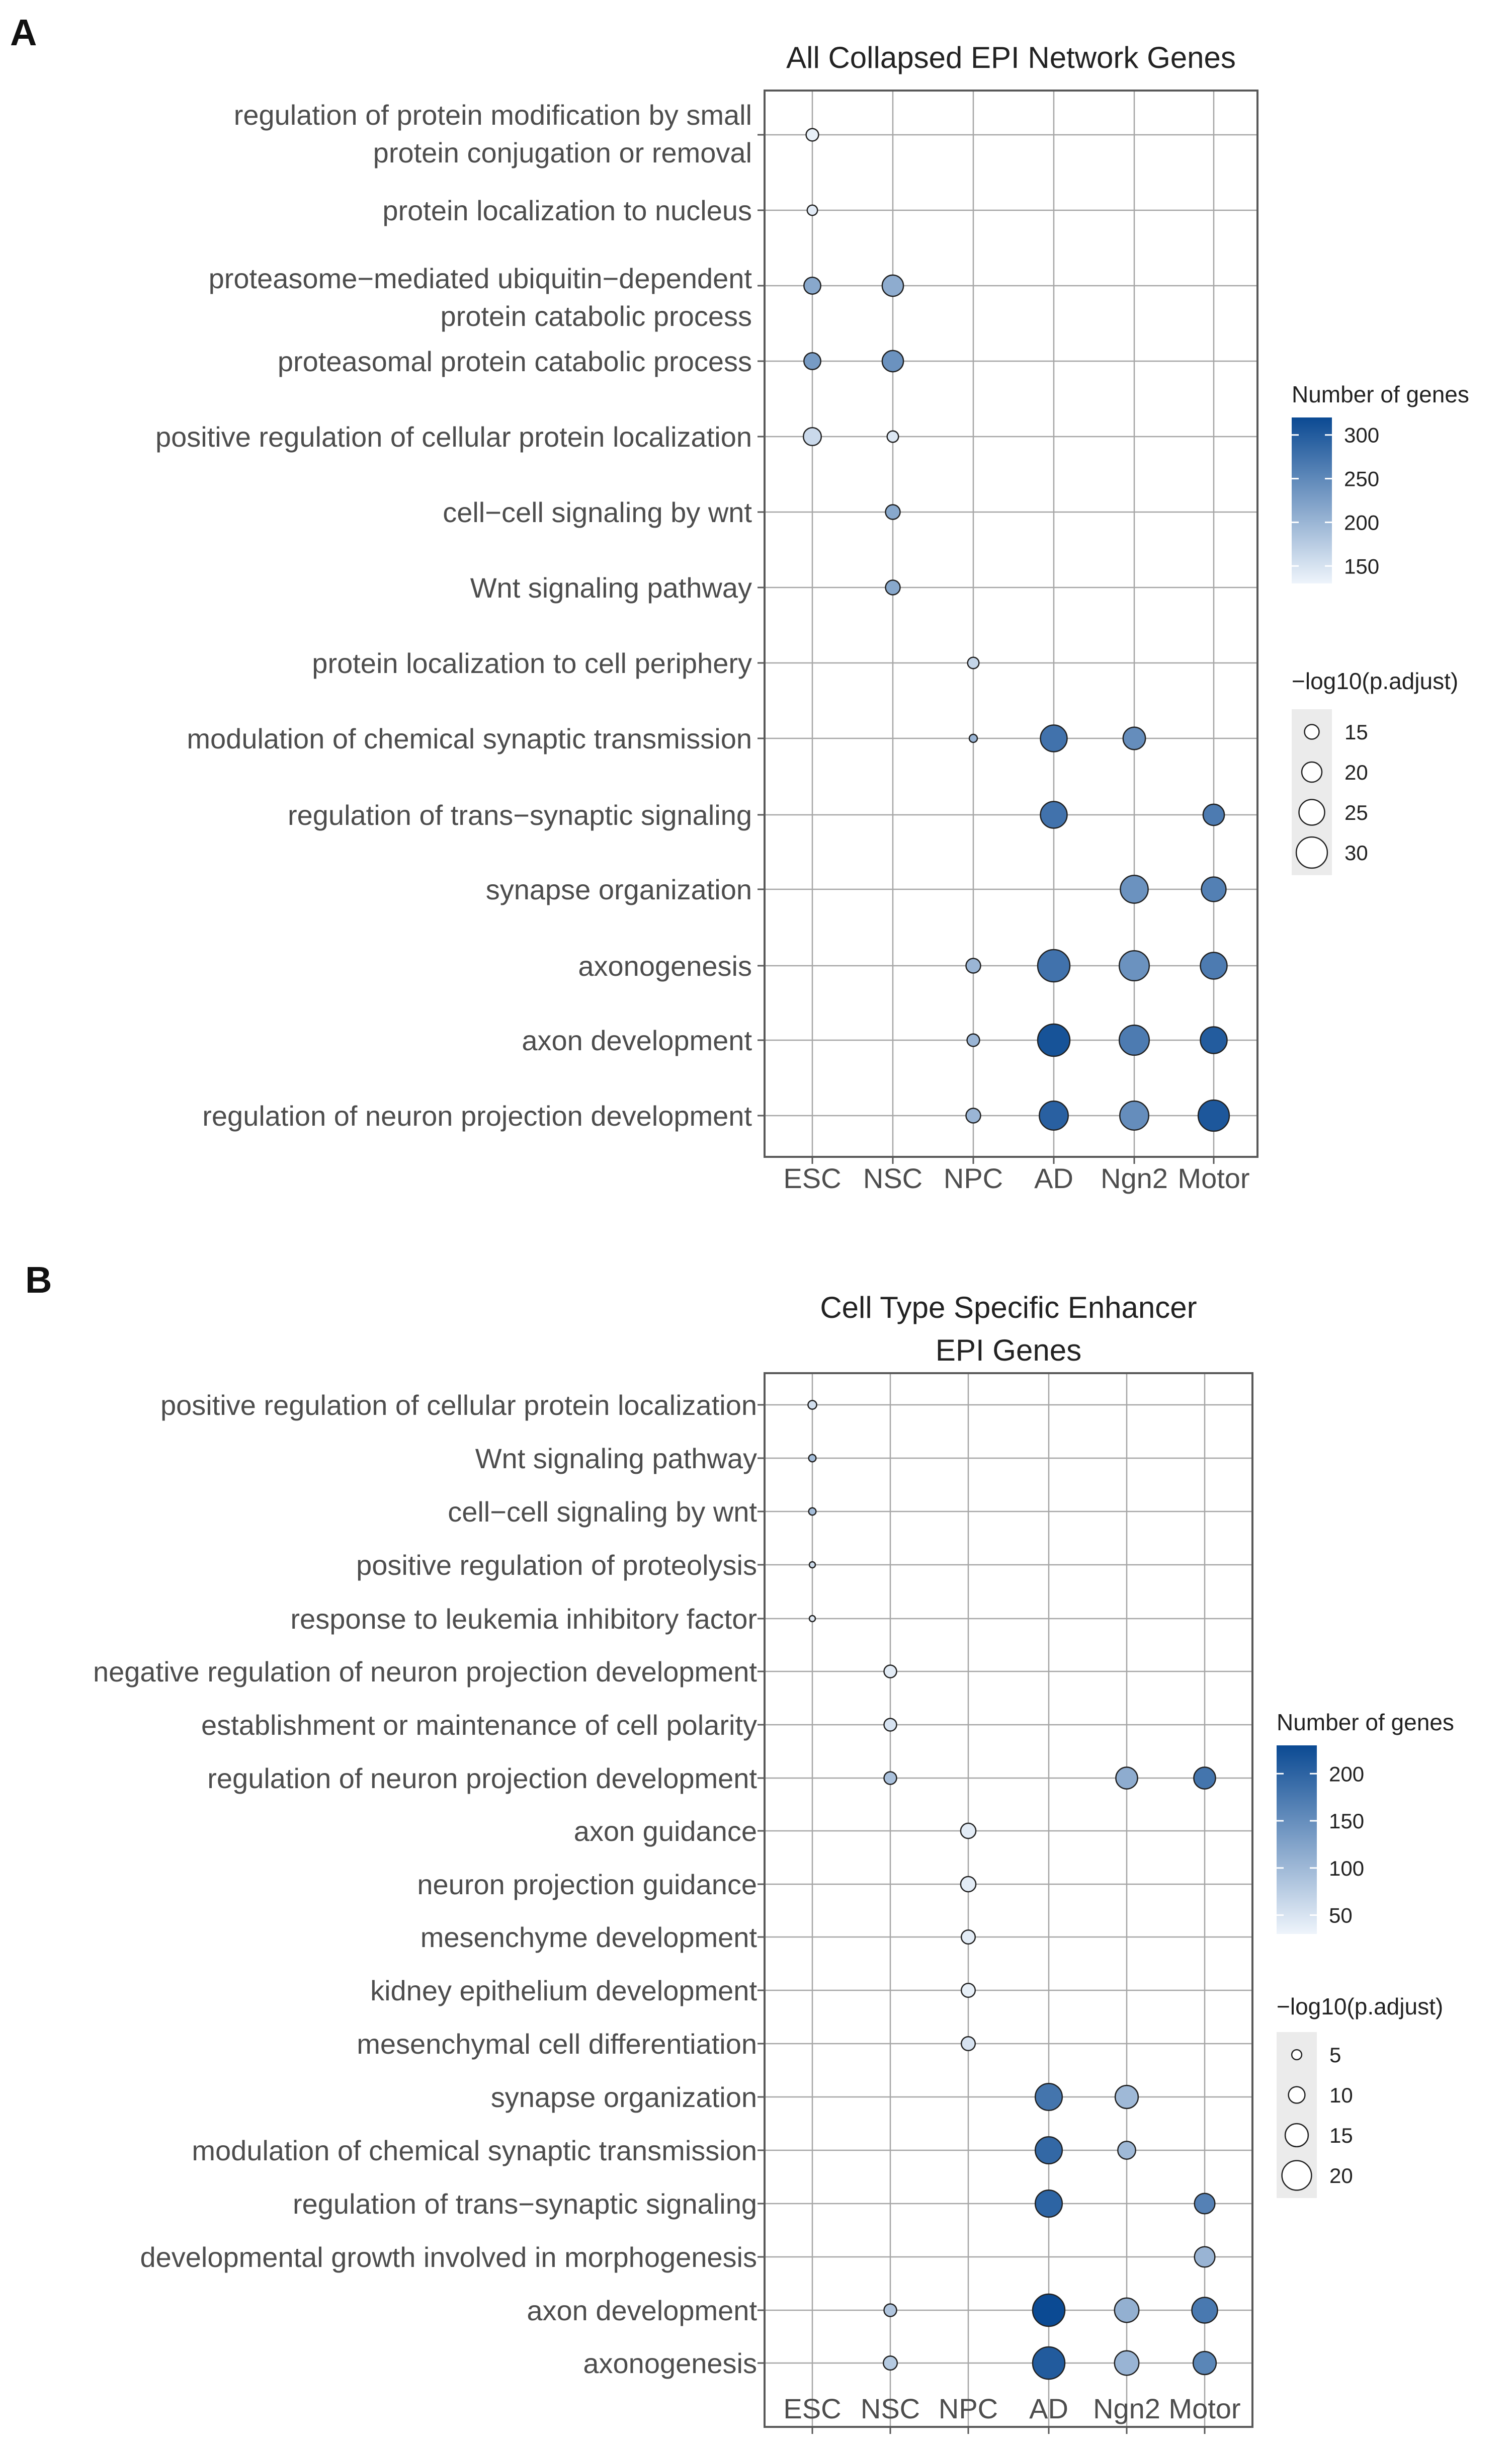 The image size is (1512, 2442). Describe the element at coordinates (1361, 479) in the screenshot. I see `color-legend-tick-250: 250` at that location.